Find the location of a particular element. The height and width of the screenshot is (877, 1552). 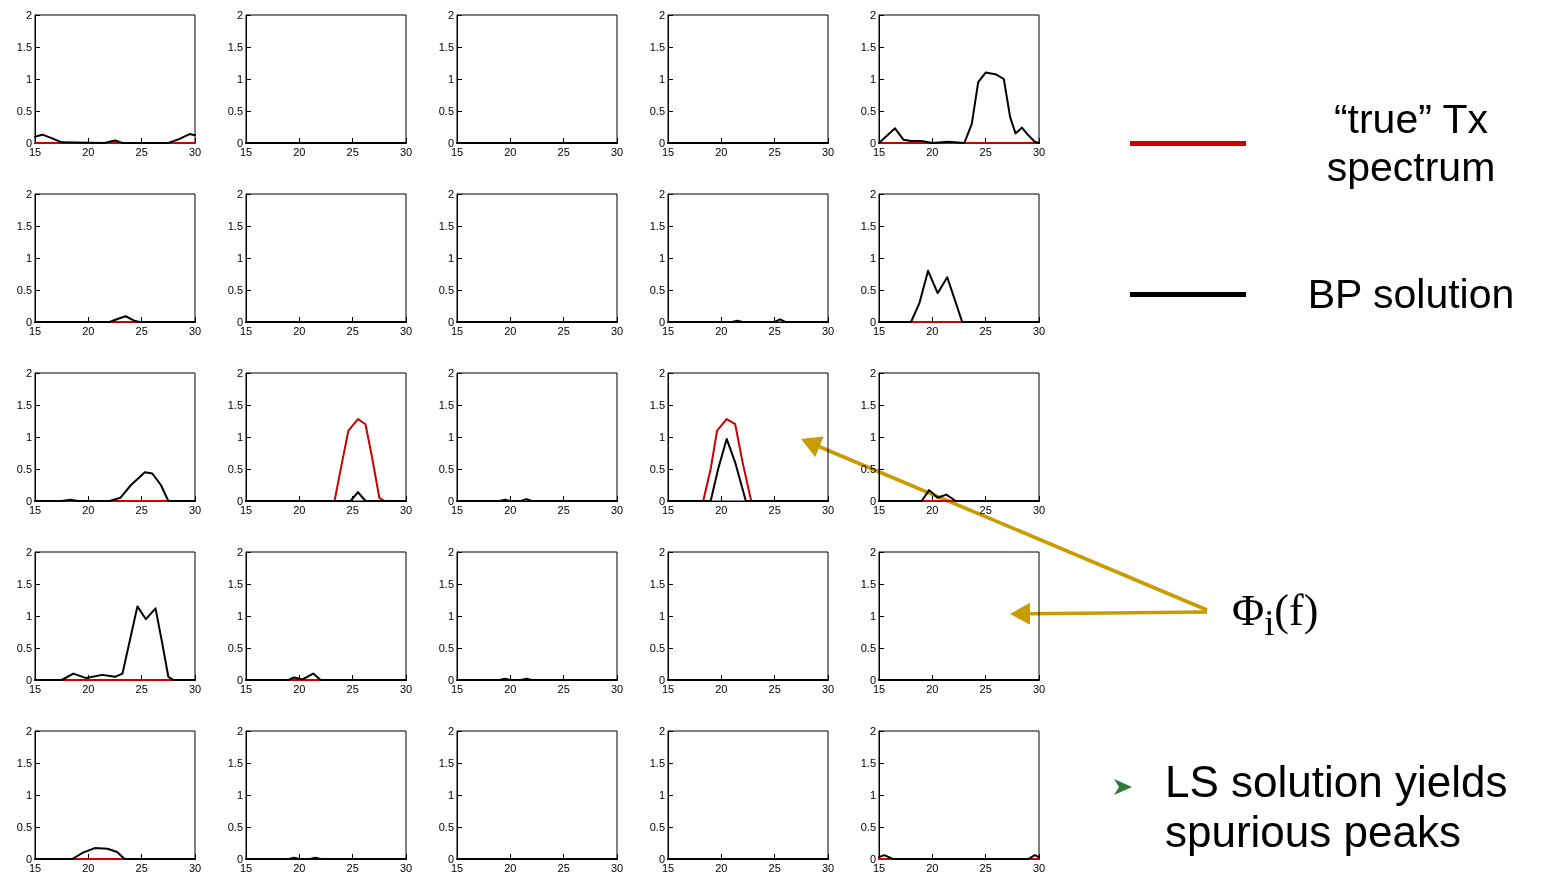

text: Φ$_{i}$(f) is located at coordinates (1275, 614).